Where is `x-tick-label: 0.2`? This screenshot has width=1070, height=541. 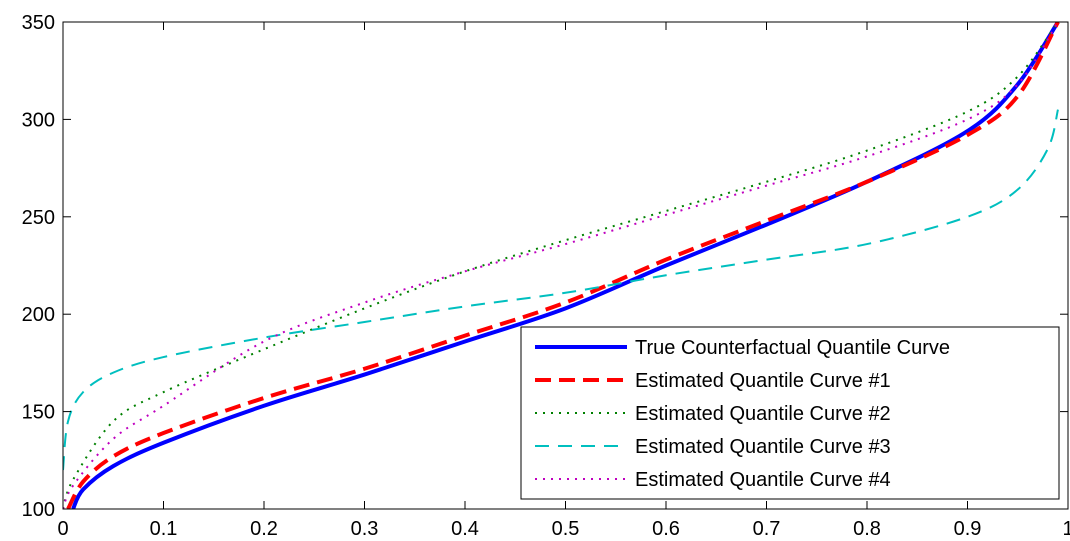 x-tick-label: 0.2 is located at coordinates (264, 529).